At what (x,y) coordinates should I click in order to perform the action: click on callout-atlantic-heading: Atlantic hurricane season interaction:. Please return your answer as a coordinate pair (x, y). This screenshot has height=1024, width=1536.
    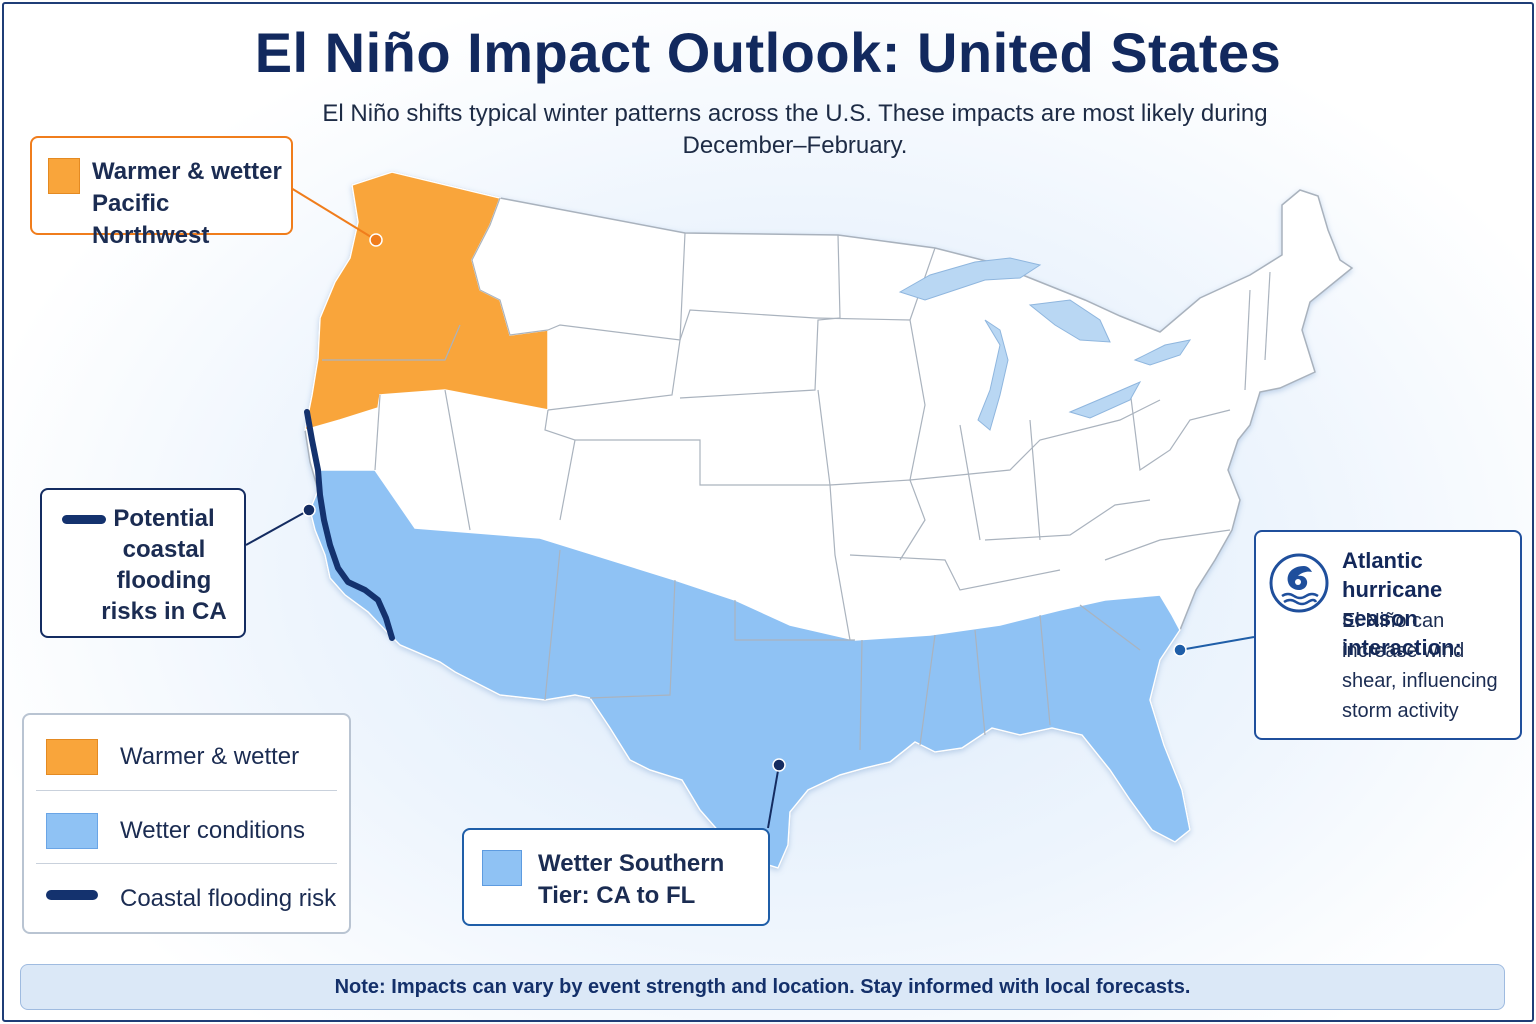
    Looking at the image, I should click on (1402, 604).